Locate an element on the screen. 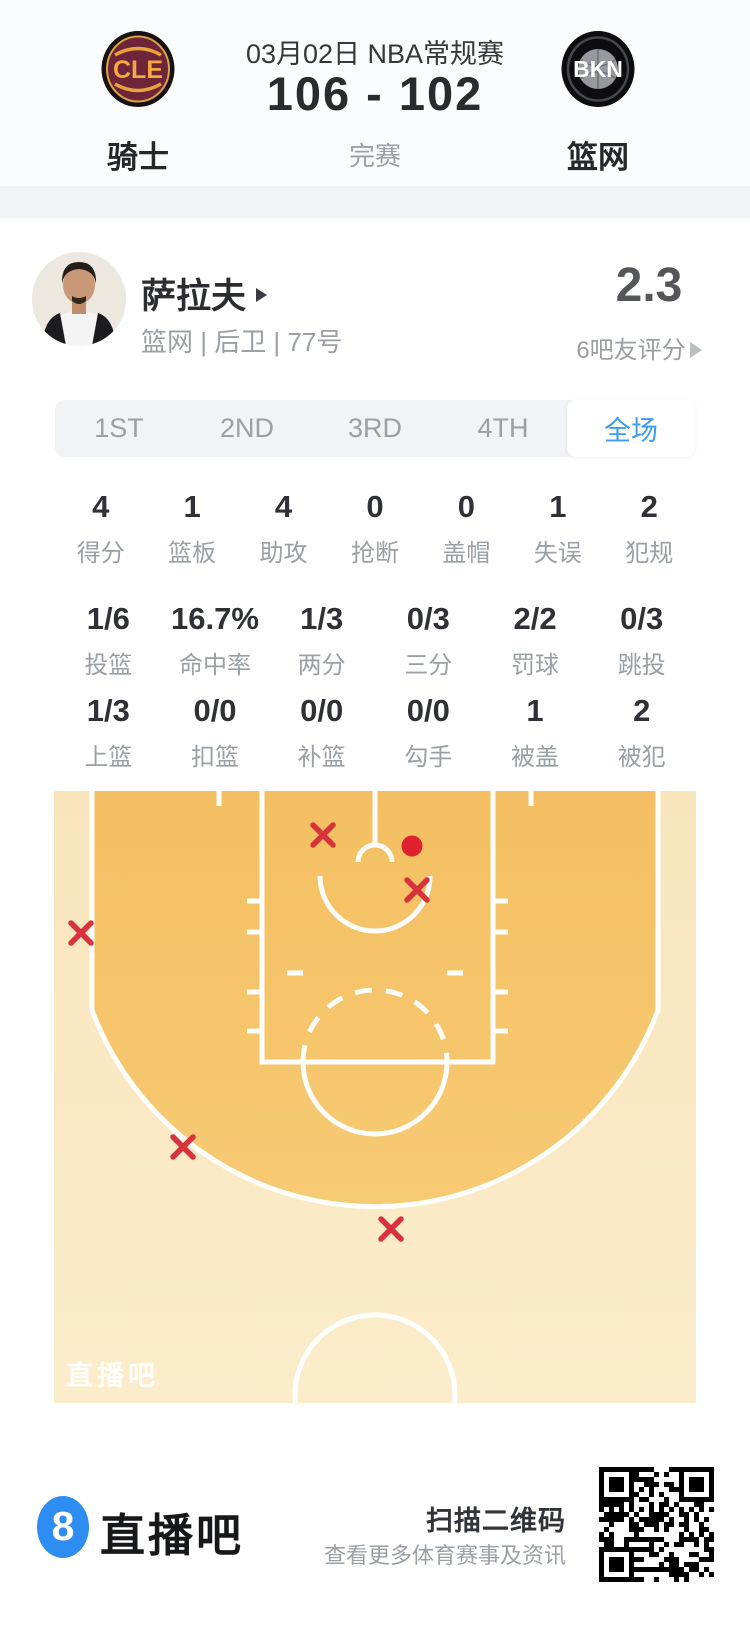 The image size is (750, 1629). stat-label: 盖帽 is located at coordinates (466, 553).